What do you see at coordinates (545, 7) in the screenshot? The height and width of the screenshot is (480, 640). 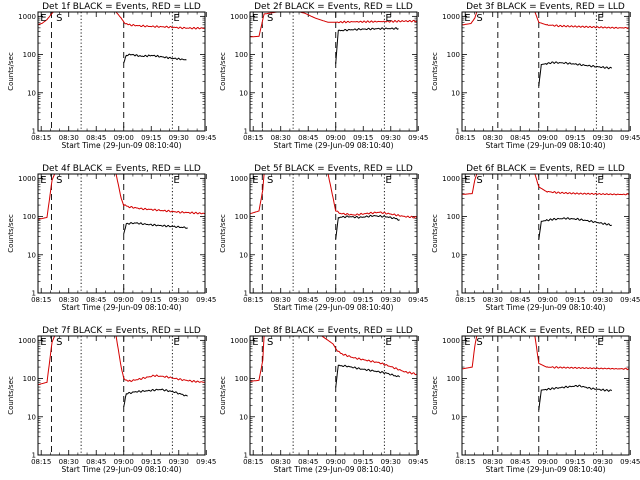 I see `chart-title: Det 3f BLACK = Events, RED = LLD` at bounding box center [545, 7].